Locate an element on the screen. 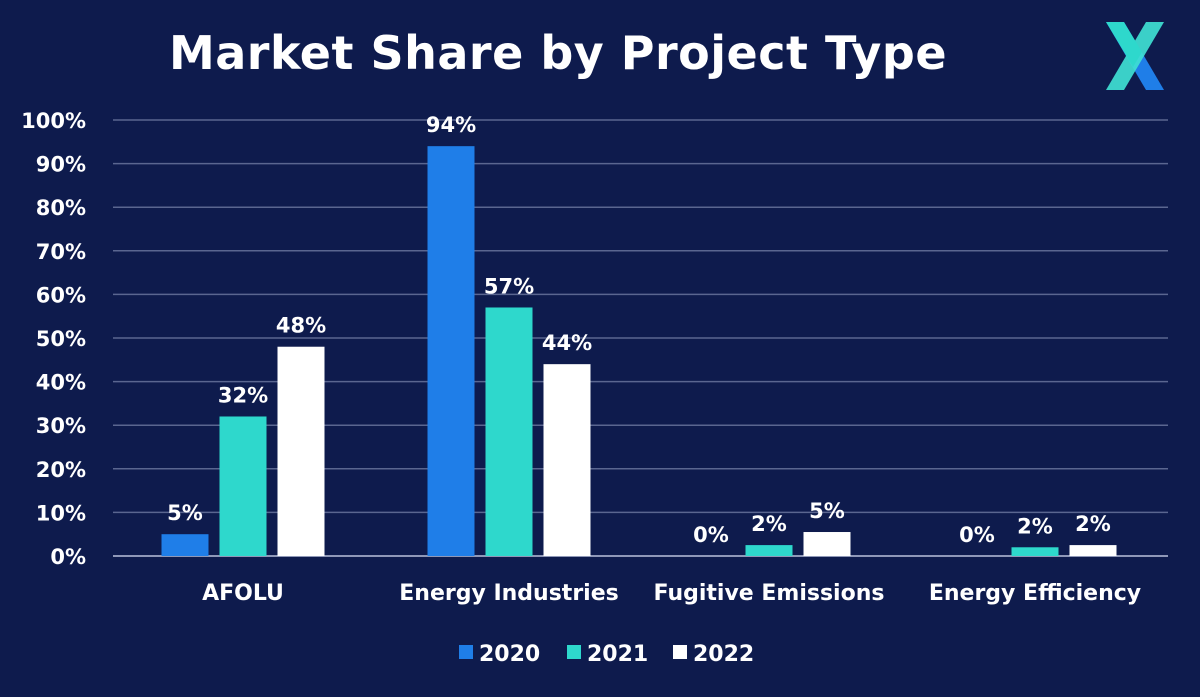 This screenshot has height=697, width=1200. legend-swatch-2020 is located at coordinates (466, 652).